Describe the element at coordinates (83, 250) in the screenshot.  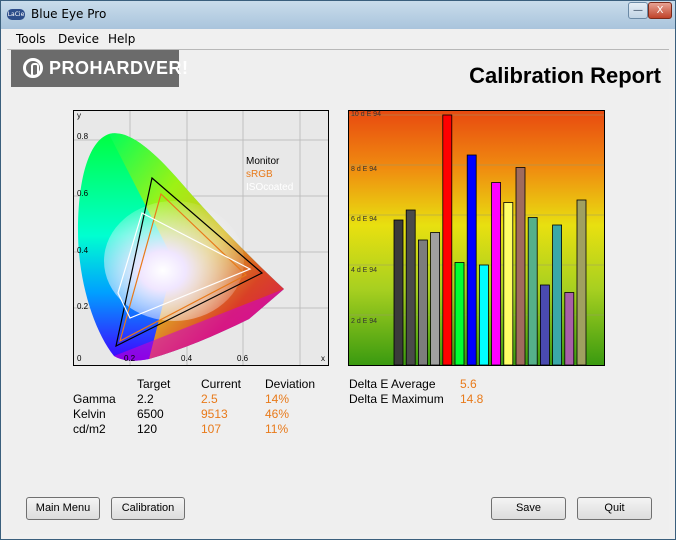
I see `cie-y-tick: 0.4` at that location.